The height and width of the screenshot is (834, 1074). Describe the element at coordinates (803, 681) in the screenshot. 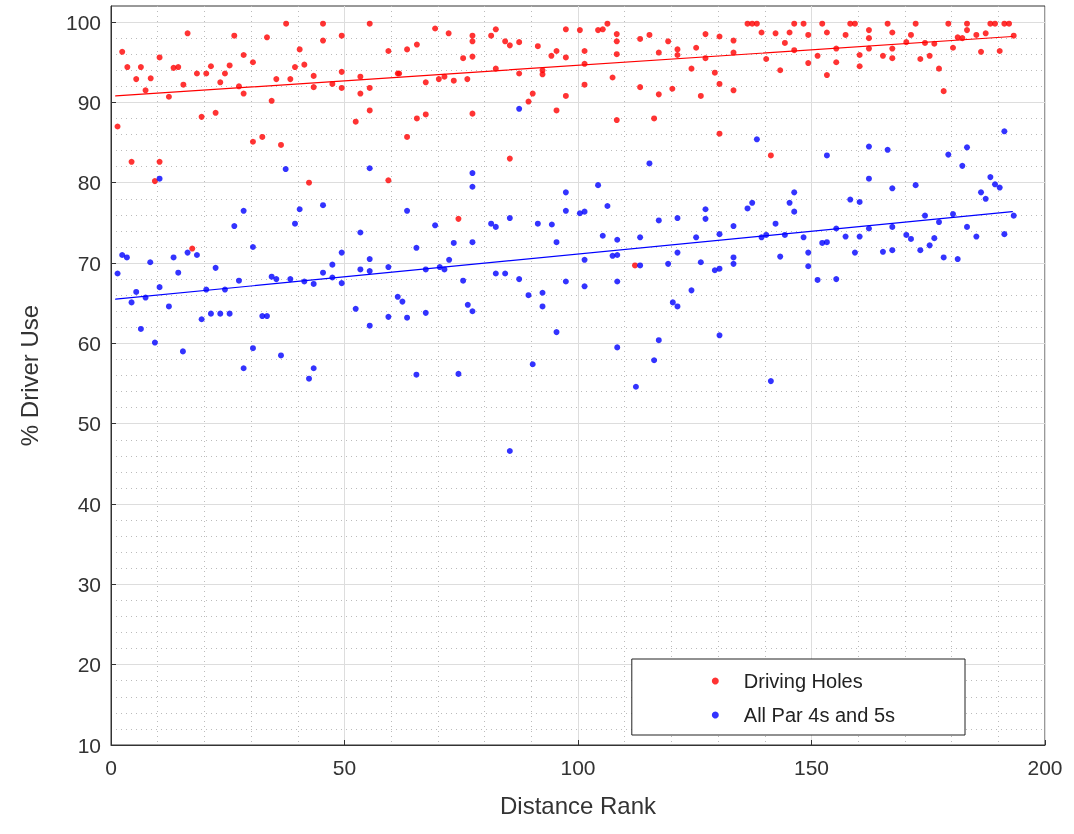

I see `legend-label: Driving Holes` at that location.